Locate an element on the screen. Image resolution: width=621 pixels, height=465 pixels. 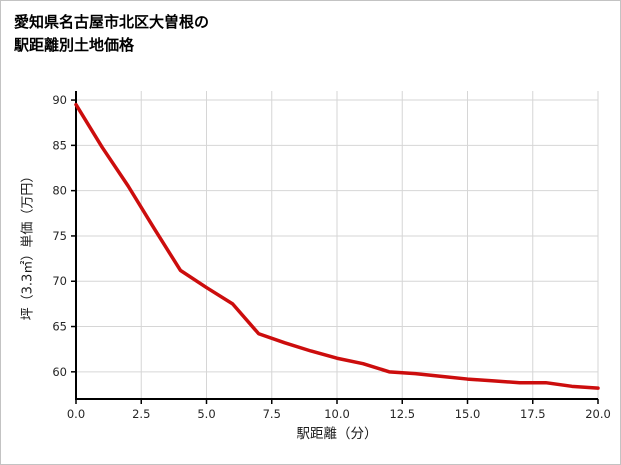
x-tick-label: 12.5 is located at coordinates (402, 414).